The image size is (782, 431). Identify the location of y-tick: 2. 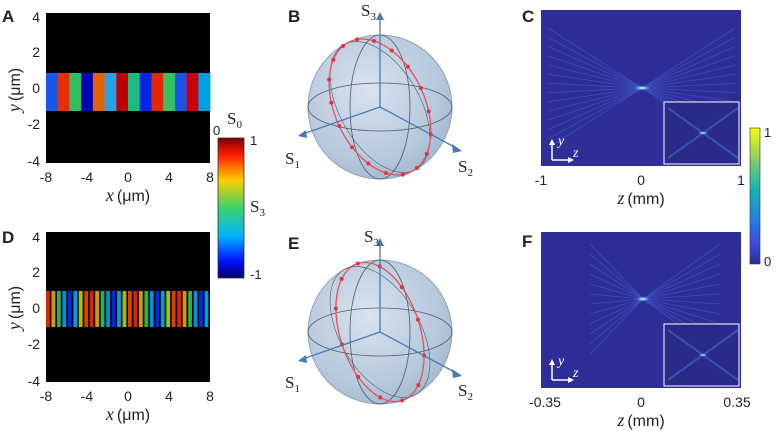
(36, 52).